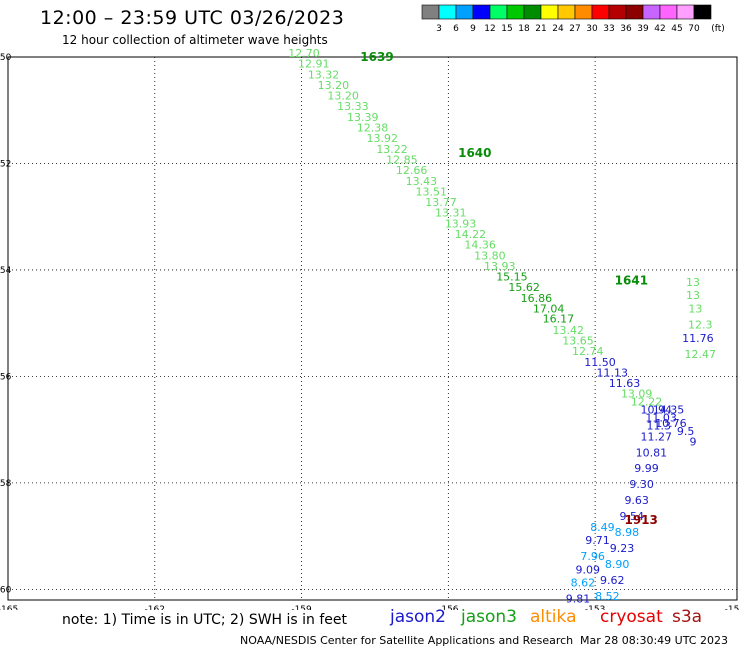 The width and height of the screenshot is (740, 650). I want to click on wave-height-value: 11.03, so click(661, 418).